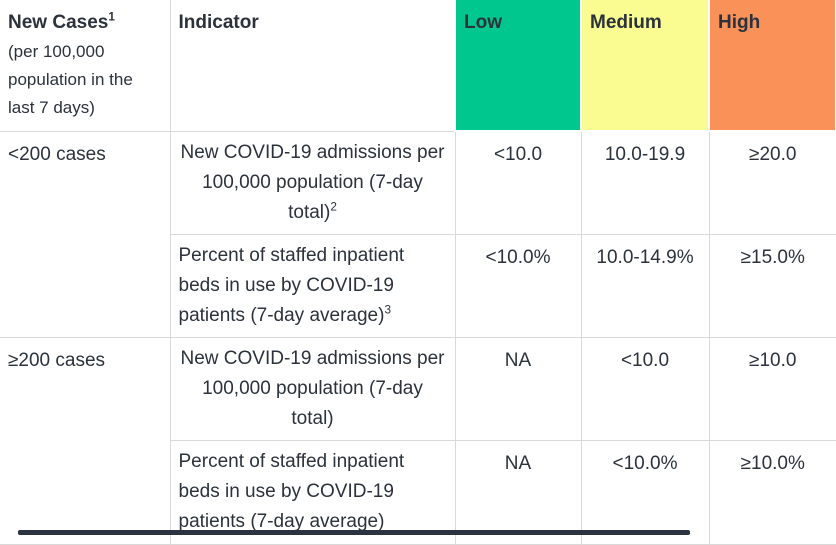  I want to click on cell-cases-200-or-more: ≥200 cases, so click(85, 440).